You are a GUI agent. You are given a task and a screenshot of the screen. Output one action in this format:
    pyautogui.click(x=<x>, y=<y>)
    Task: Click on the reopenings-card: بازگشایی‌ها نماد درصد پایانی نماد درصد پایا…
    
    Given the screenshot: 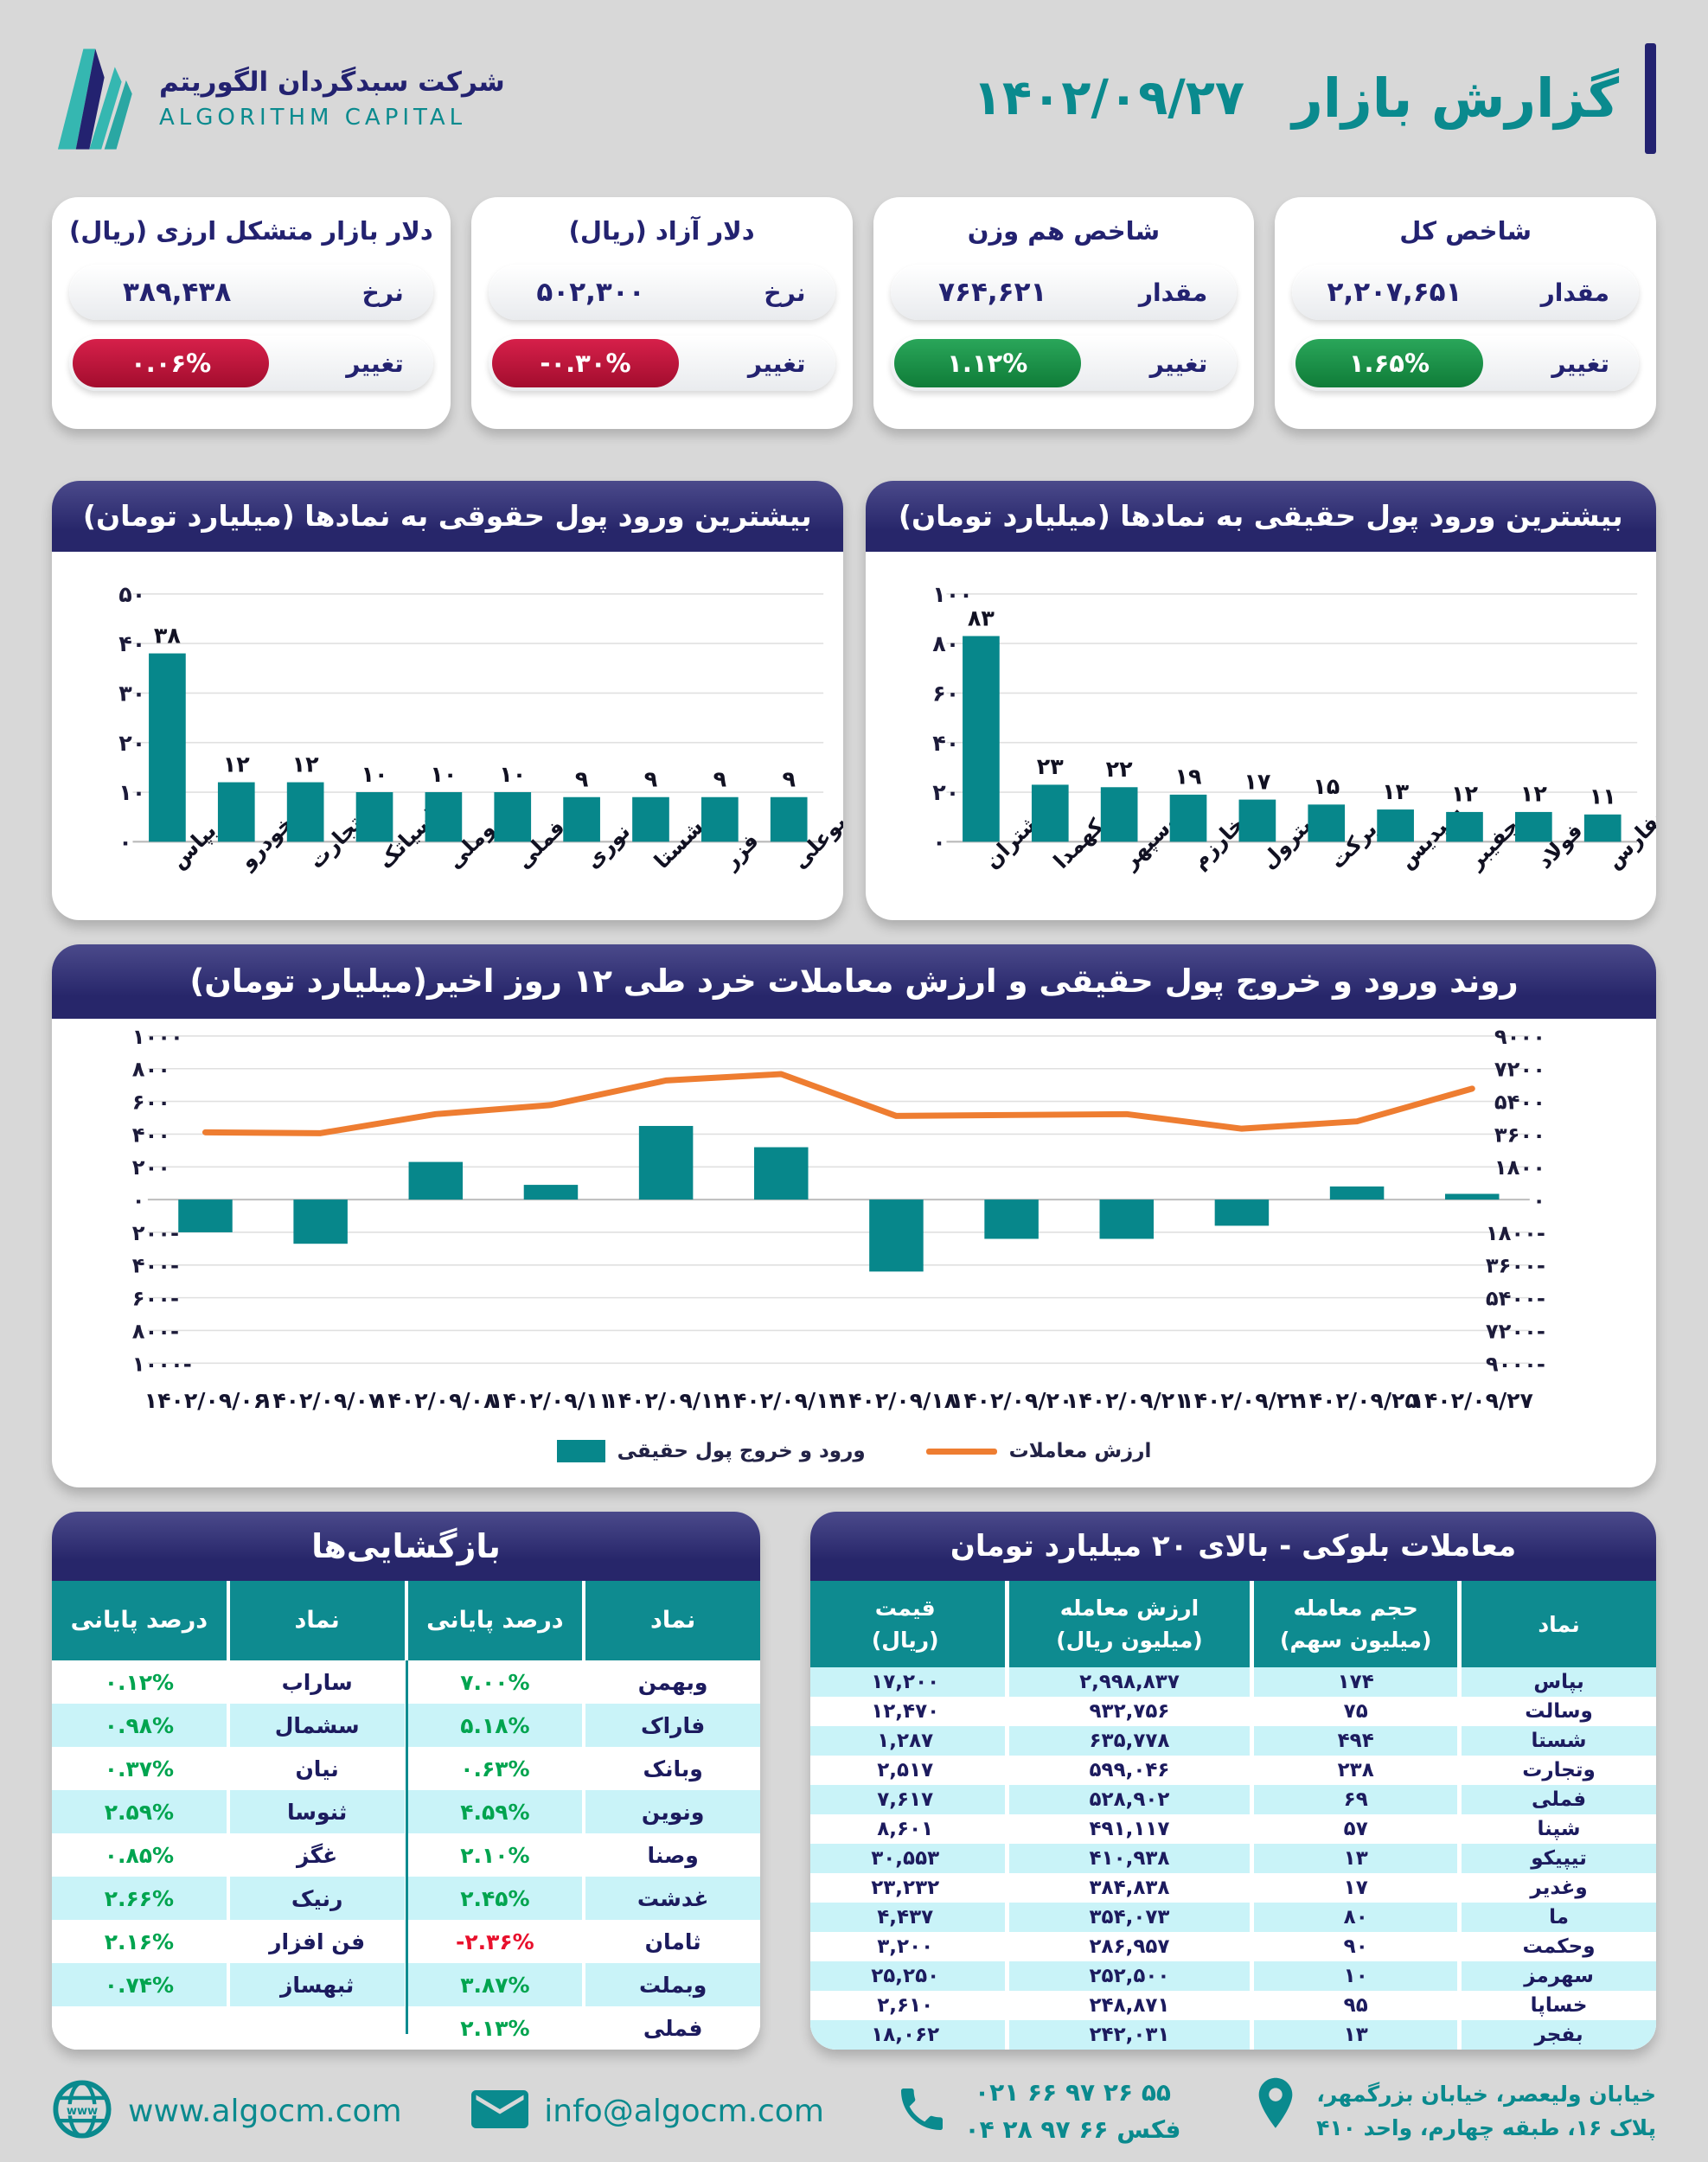 What is the action you would take?
    pyautogui.click(x=406, y=1781)
    